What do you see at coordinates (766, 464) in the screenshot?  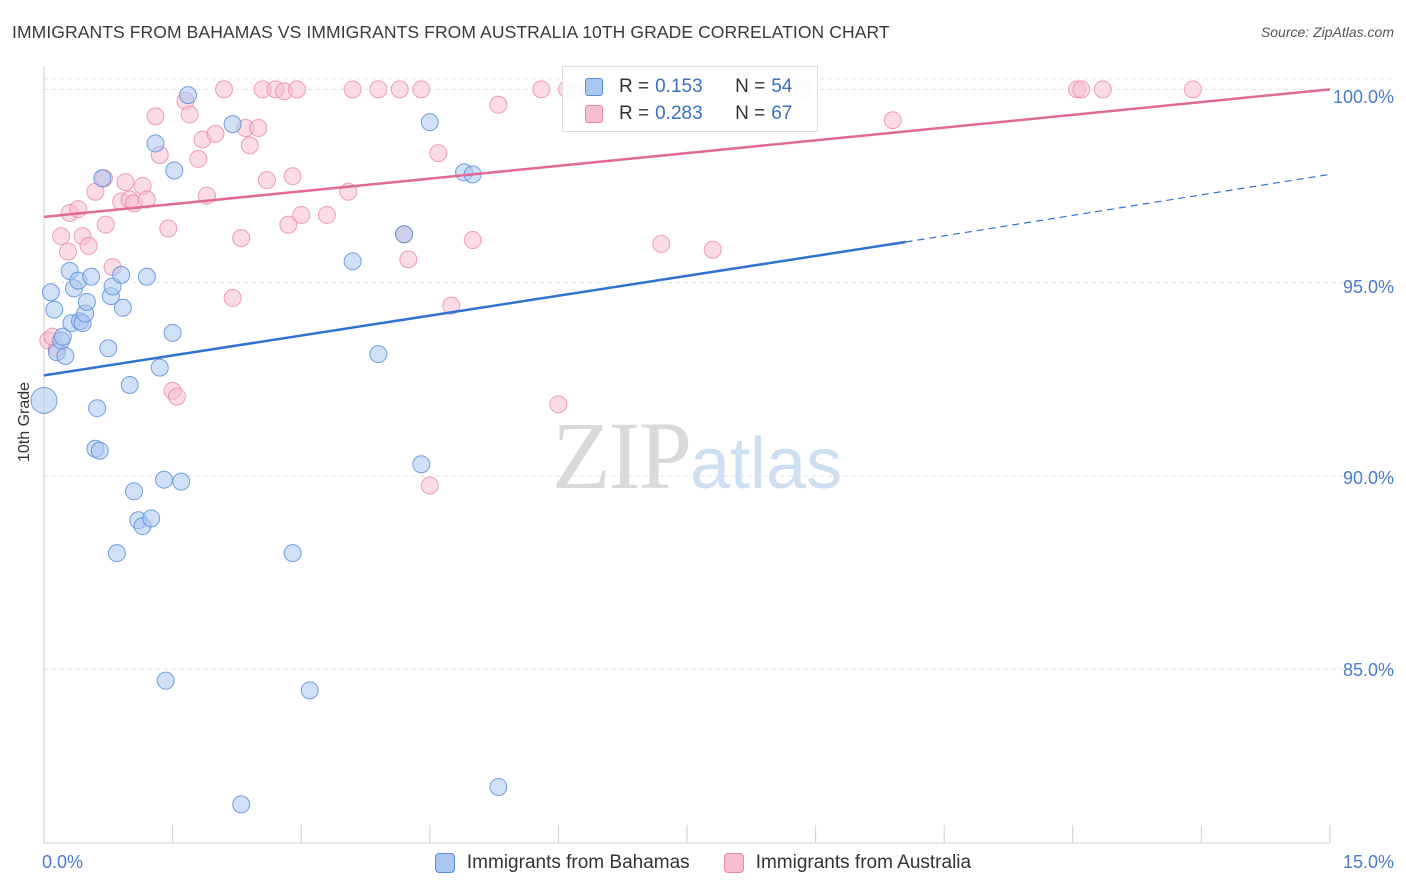 I see `watermark-atlas: atlas` at bounding box center [766, 464].